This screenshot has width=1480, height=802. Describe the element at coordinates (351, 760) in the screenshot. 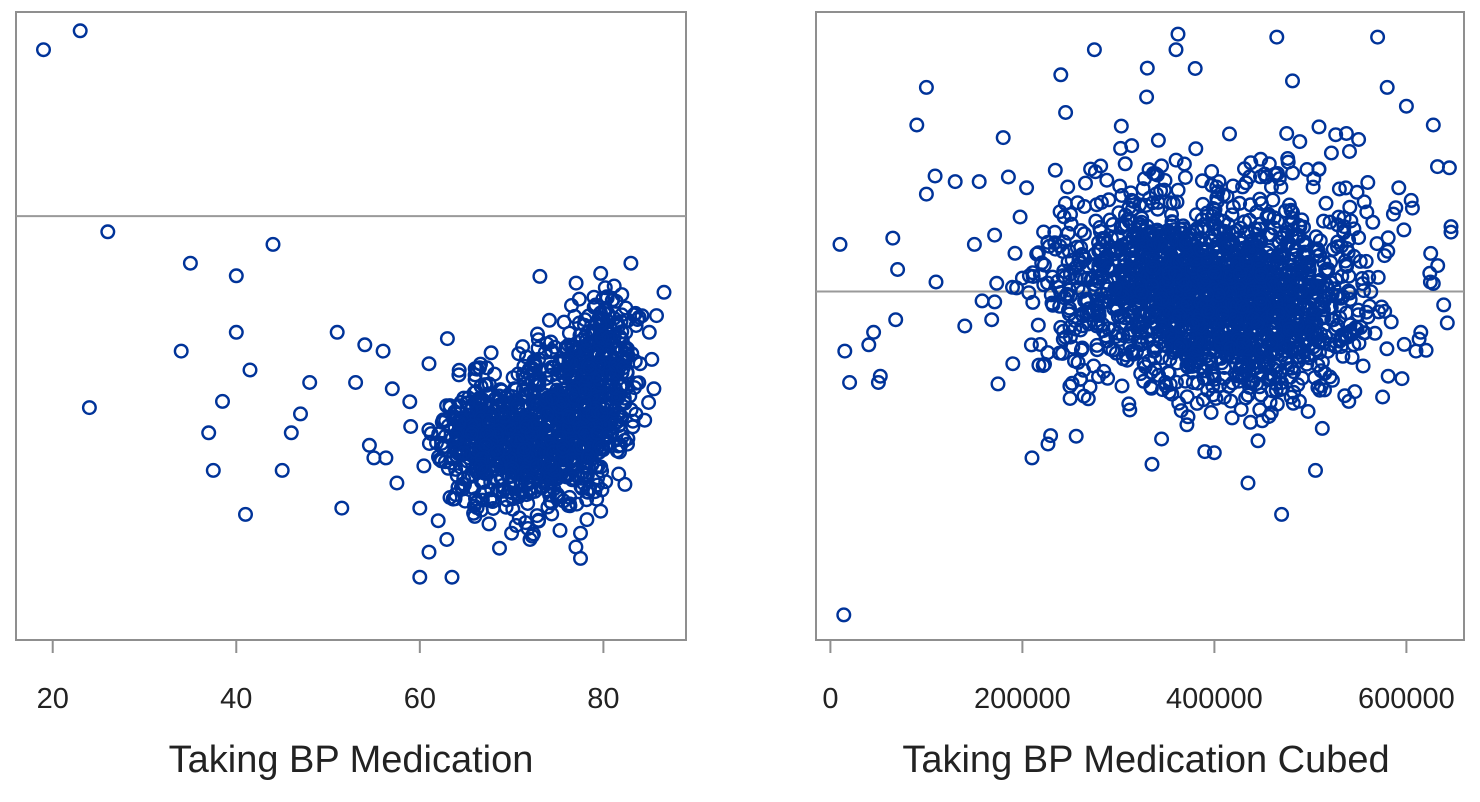

I see `x-axis-label: Taking BP Medication` at that location.